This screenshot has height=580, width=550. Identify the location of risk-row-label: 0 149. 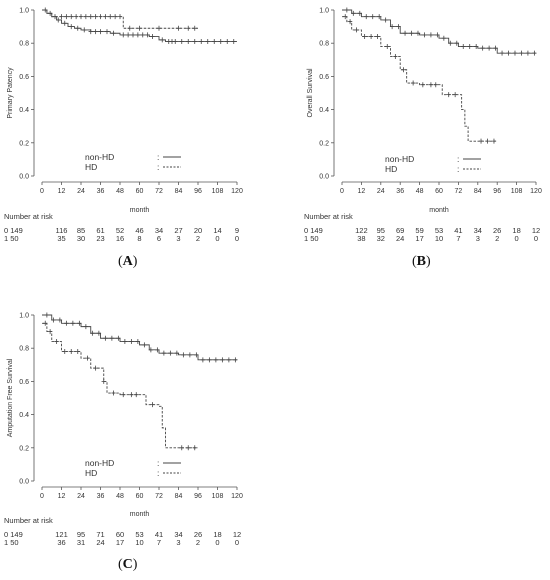
(313, 230).